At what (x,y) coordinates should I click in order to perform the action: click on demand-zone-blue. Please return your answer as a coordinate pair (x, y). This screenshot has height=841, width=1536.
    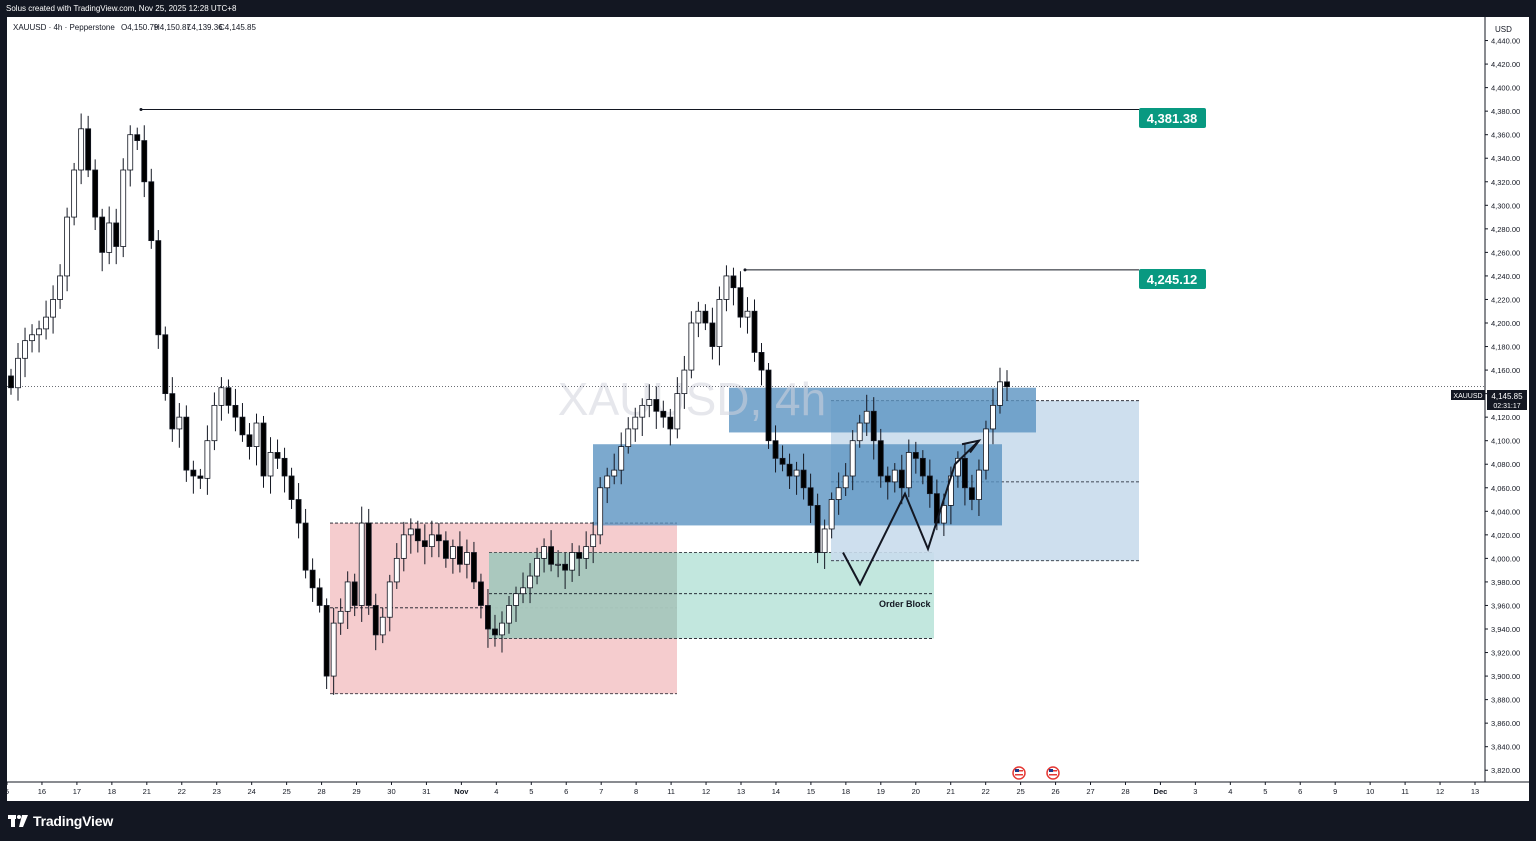
    Looking at the image, I should click on (797, 485).